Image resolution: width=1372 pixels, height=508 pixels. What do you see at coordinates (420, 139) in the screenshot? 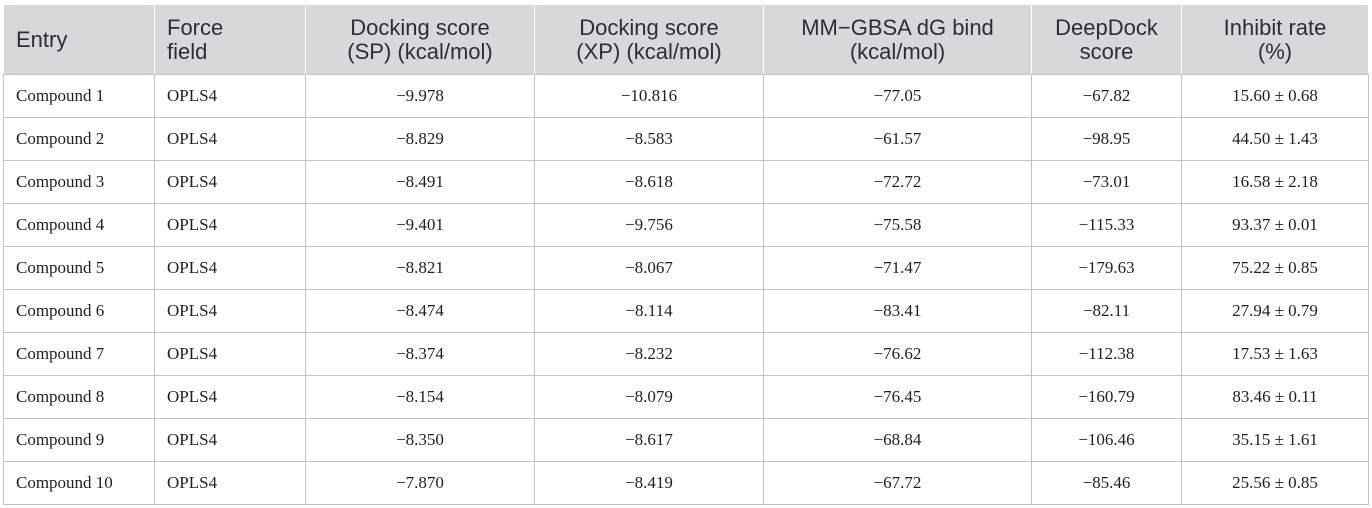
I see `cell-docking-sp: −8.829` at bounding box center [420, 139].